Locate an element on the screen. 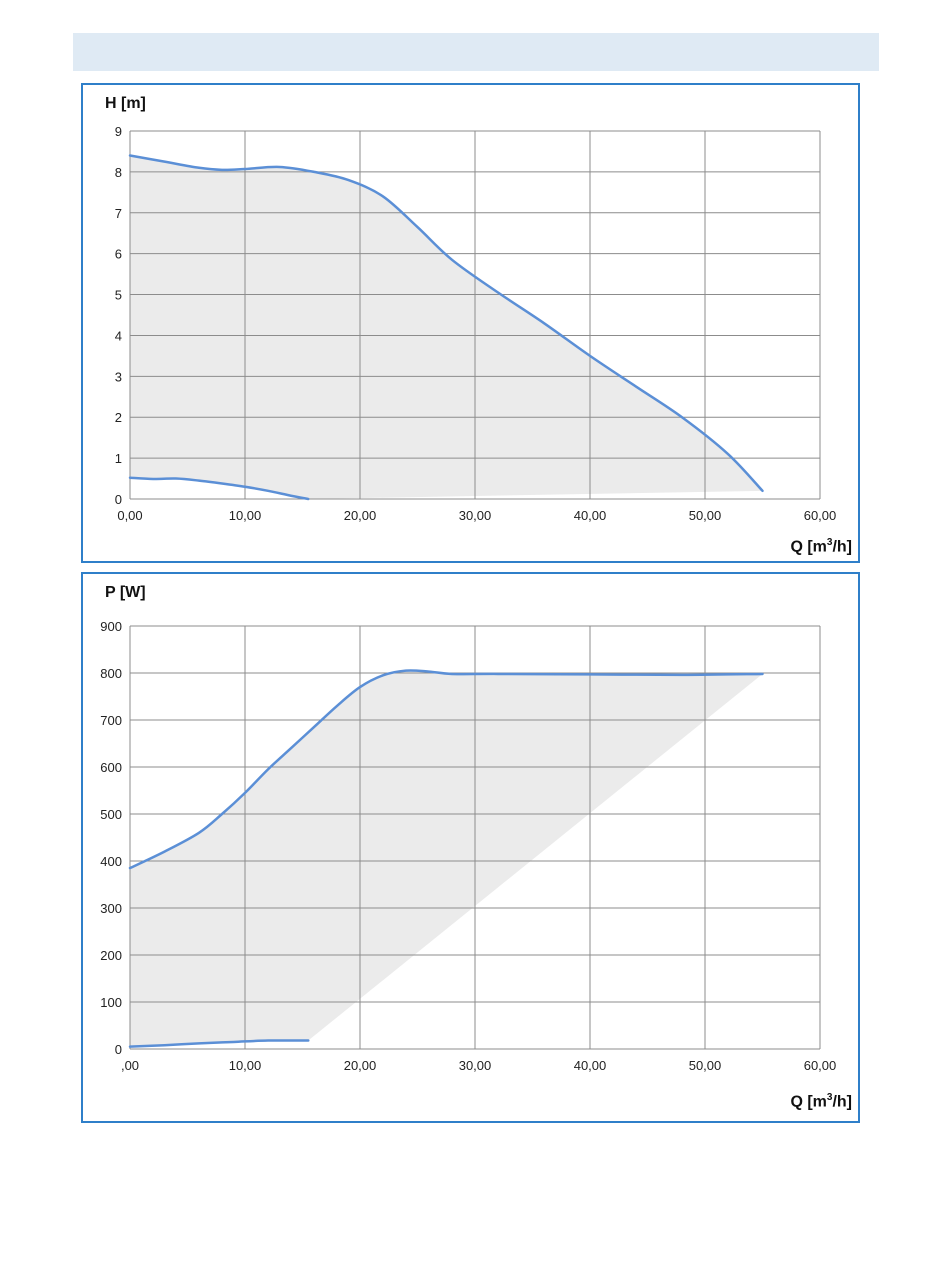 The image size is (950, 1284). head-chart-y-tick-label: 2 is located at coordinates (118, 417).